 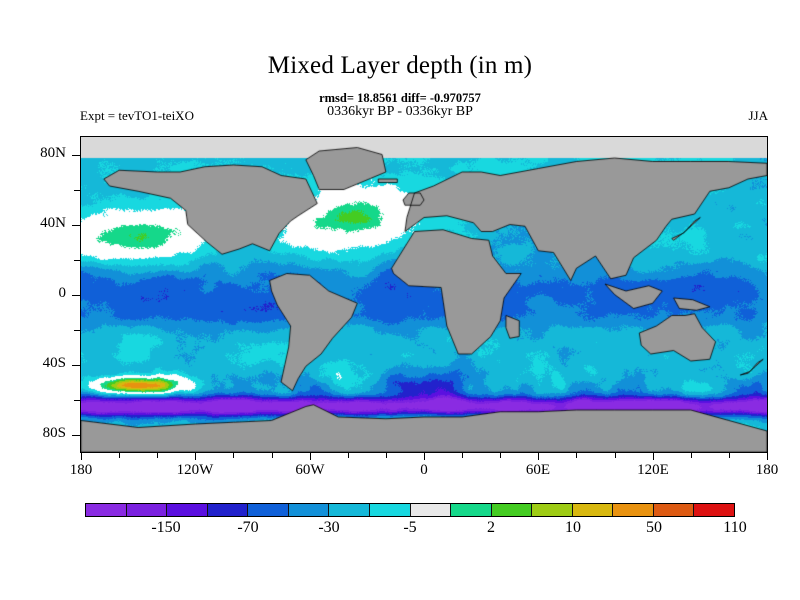 I want to click on x-axis-label: 0, so click(x=424, y=470).